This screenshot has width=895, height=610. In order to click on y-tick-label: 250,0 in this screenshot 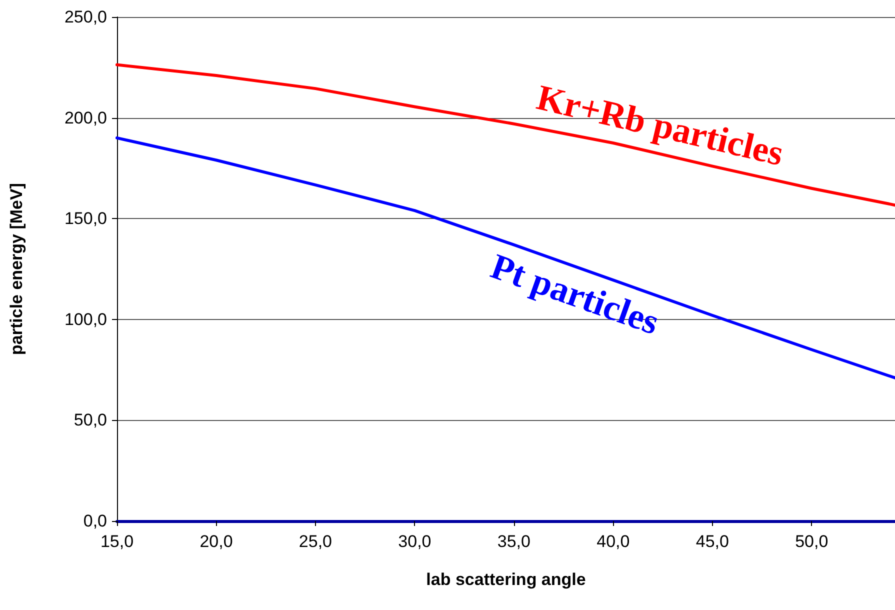, I will do `click(85, 17)`.